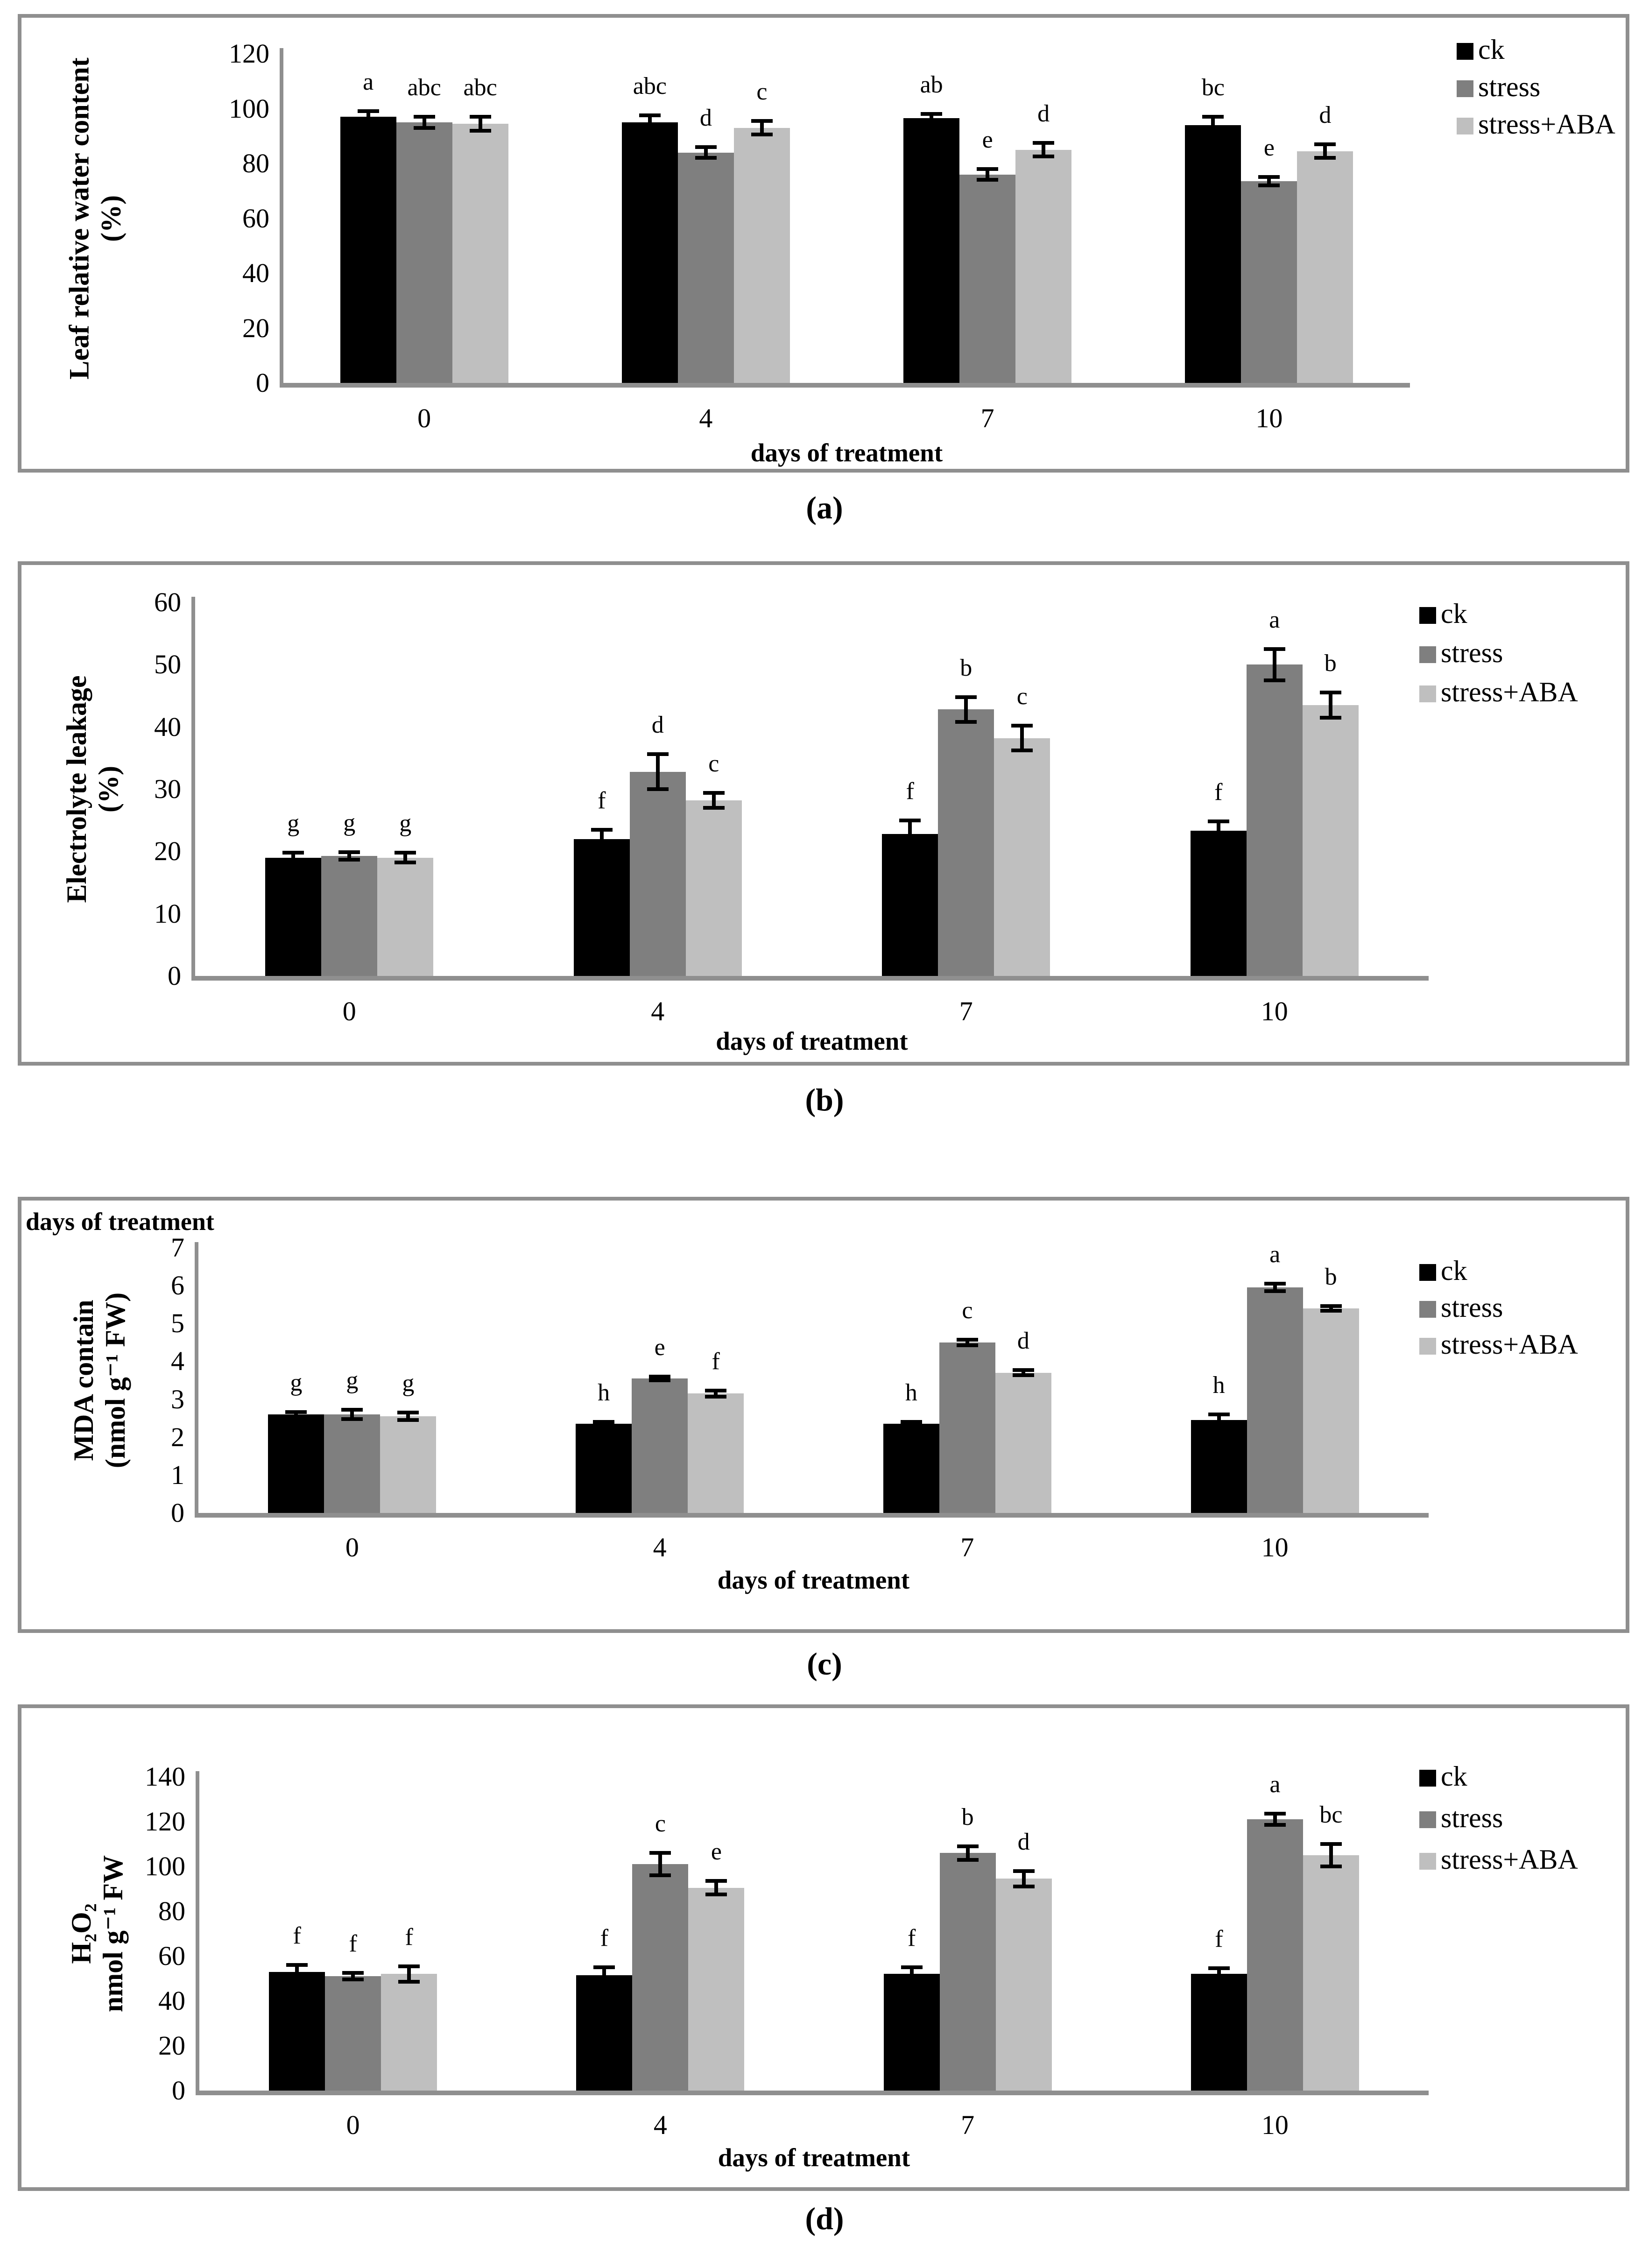 The height and width of the screenshot is (2268, 1649). I want to click on error-cap-top-stress-day7, so click(988, 169).